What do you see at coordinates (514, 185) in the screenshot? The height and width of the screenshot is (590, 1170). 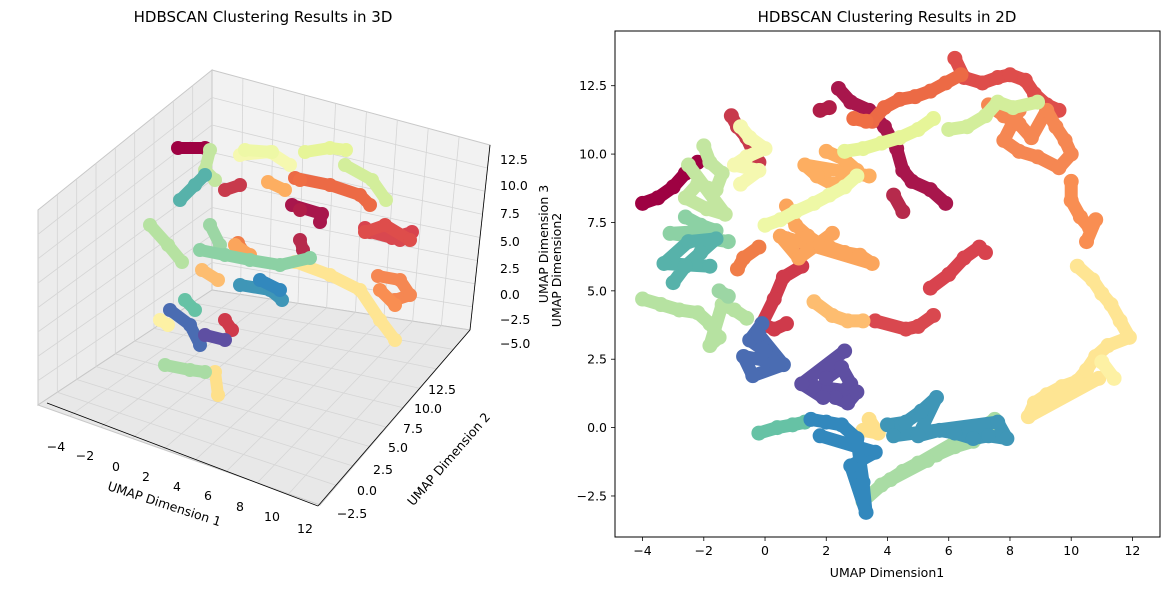 I see `z-tick-label-3d: 10.0` at bounding box center [514, 185].